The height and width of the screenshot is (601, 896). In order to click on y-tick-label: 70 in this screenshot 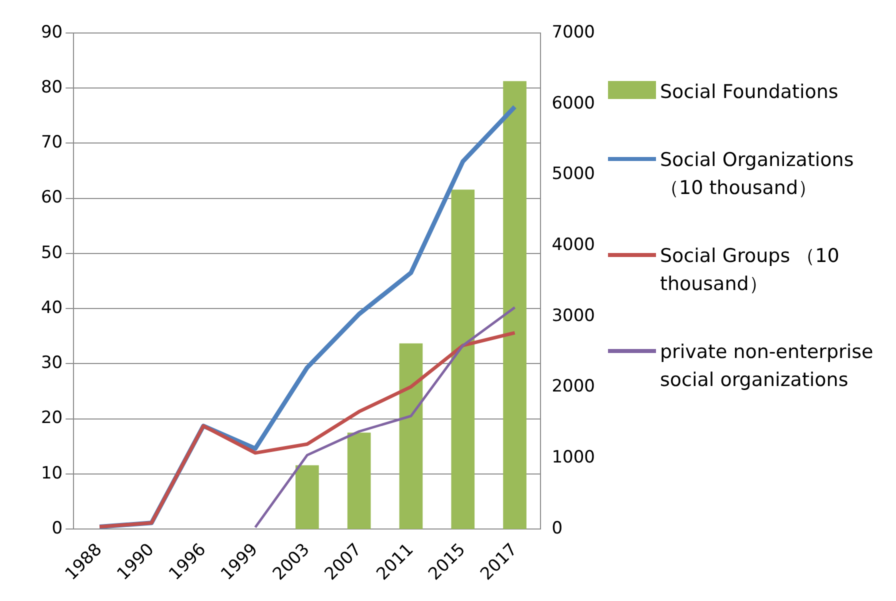, I will do `click(51, 142)`.